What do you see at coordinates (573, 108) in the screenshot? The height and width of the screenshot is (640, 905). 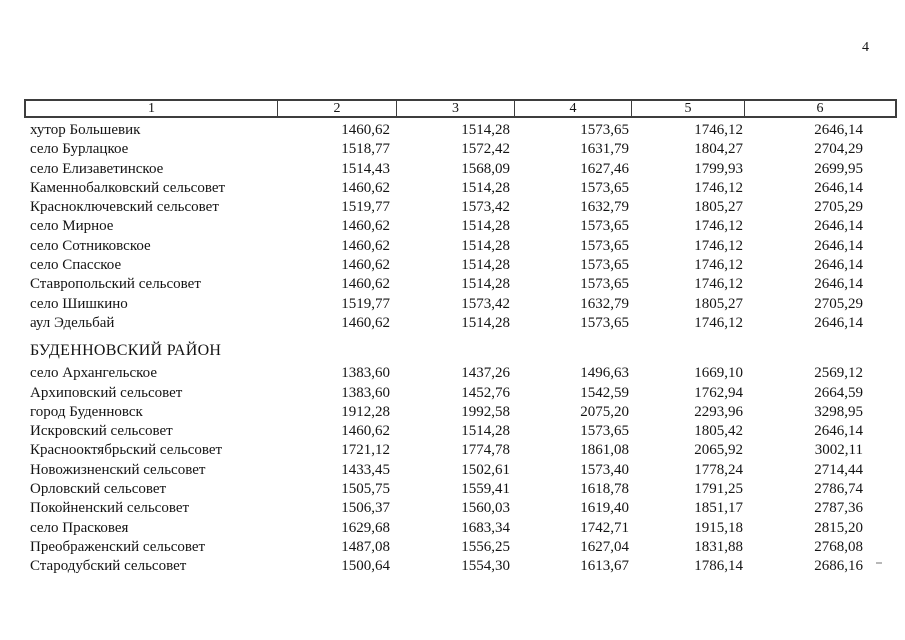 I see `header-cell: 4` at bounding box center [573, 108].